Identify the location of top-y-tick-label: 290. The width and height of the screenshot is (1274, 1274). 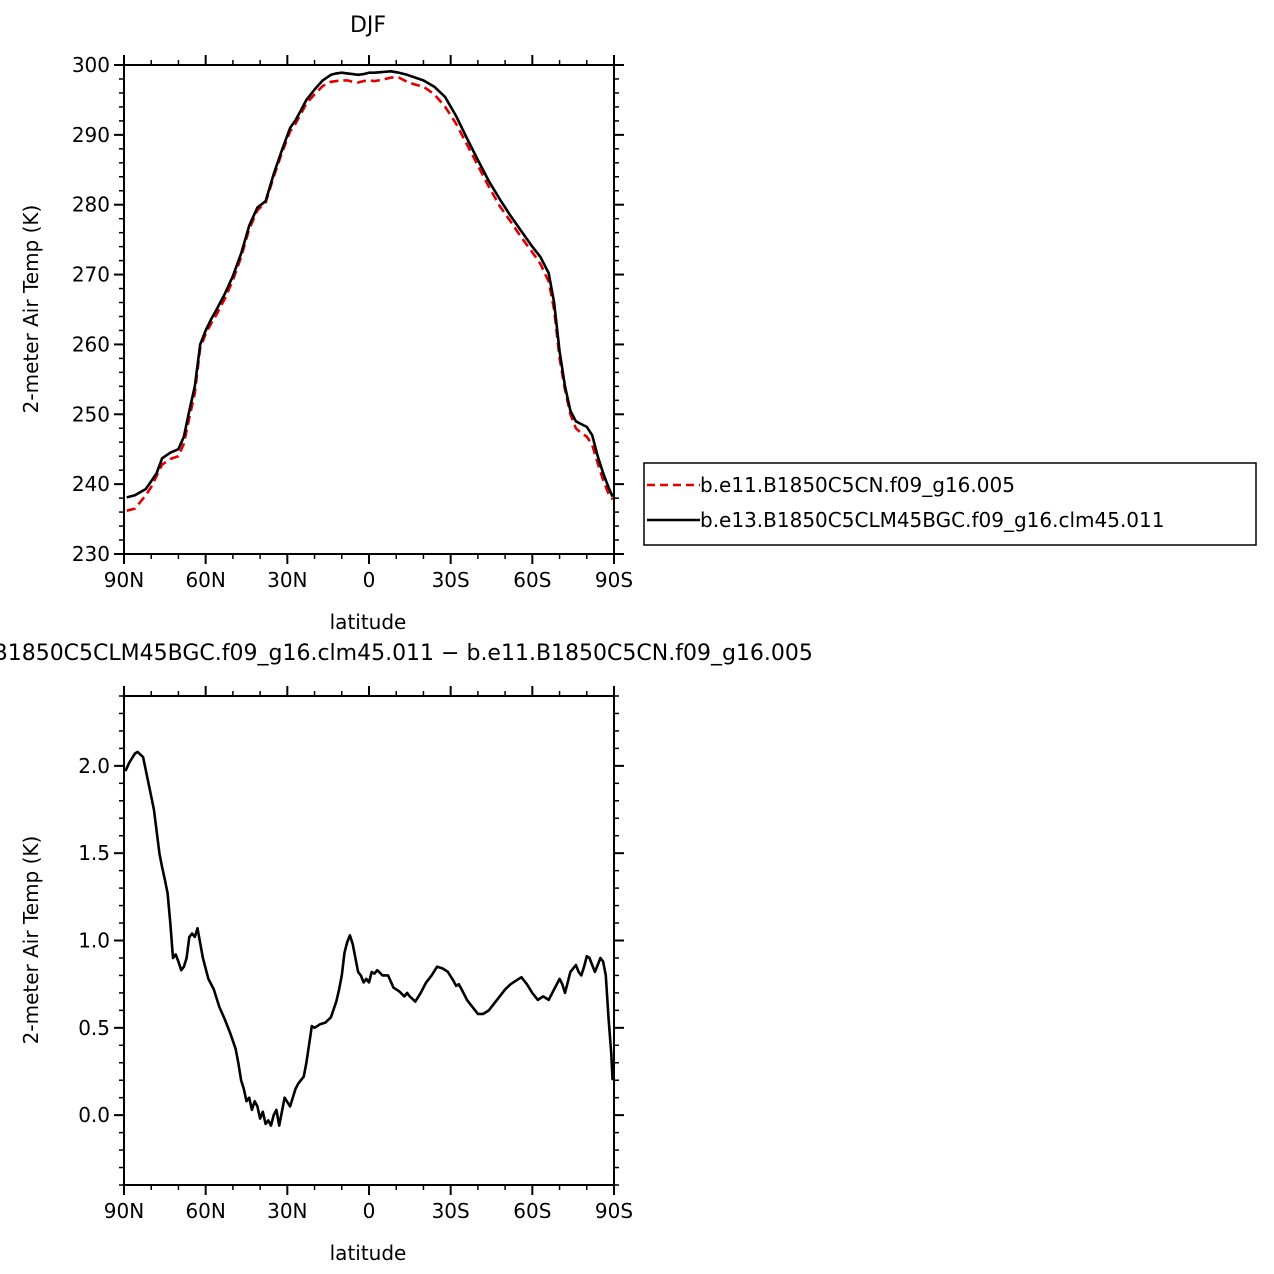
(91, 135).